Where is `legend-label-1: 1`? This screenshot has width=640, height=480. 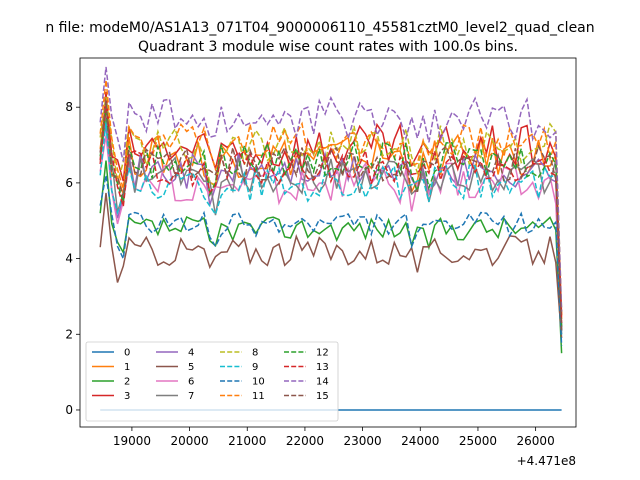 legend-label-1: 1 is located at coordinates (127, 367).